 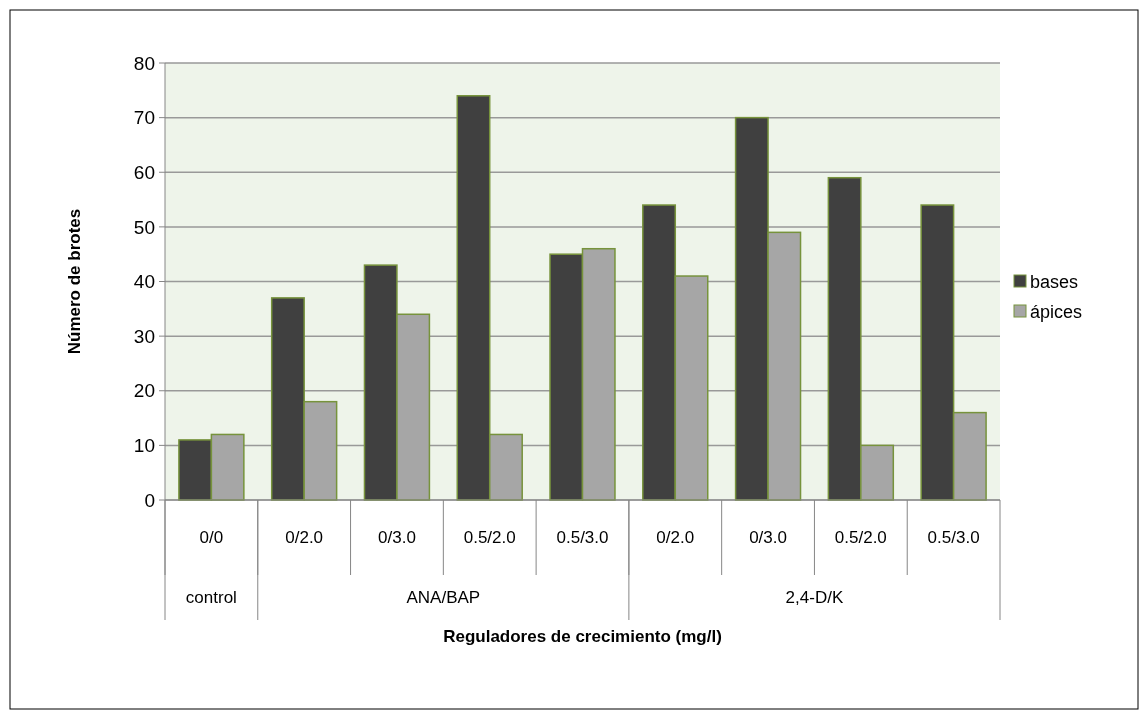 I want to click on text: ANA/BAP, so click(x=443, y=597).